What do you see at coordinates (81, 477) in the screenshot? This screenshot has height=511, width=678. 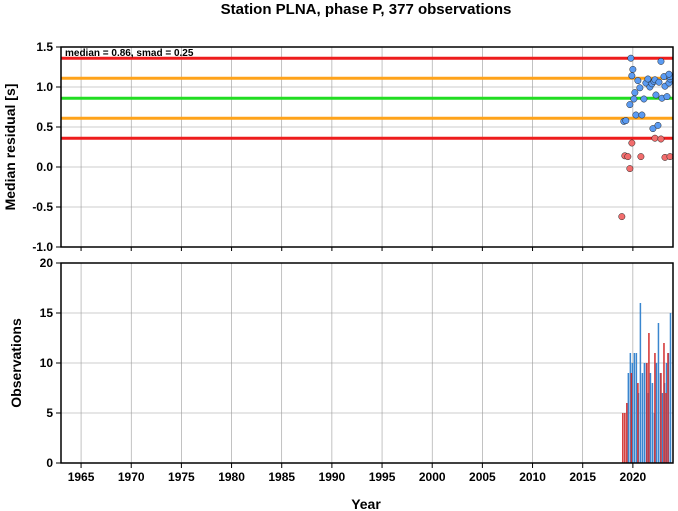 I see `x-tick-label: 1965` at bounding box center [81, 477].